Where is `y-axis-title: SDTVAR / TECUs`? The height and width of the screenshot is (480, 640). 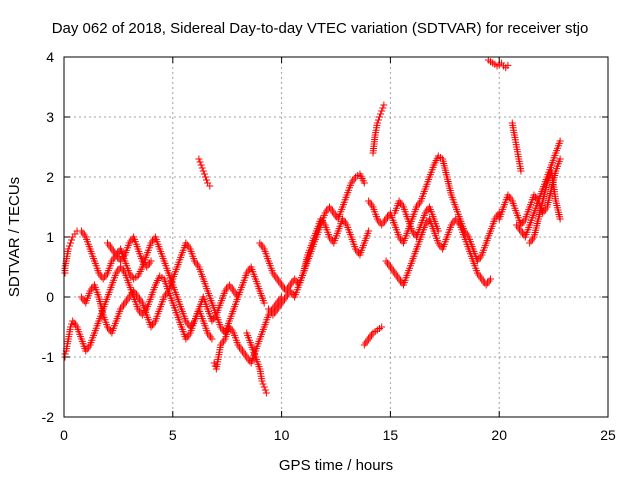 y-axis-title: SDTVAR / TECUs is located at coordinates (14, 237).